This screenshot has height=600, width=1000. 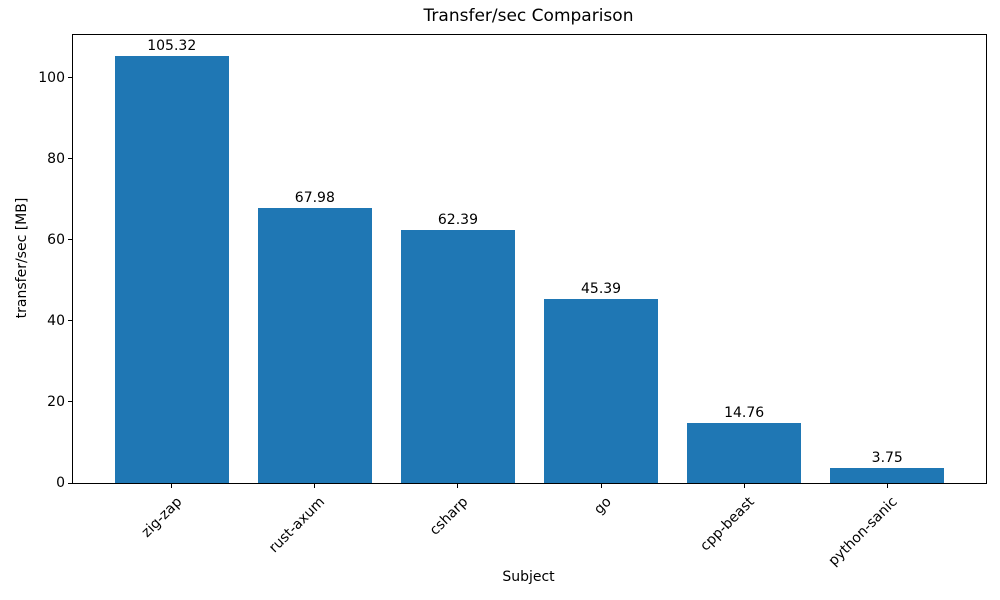 What do you see at coordinates (297, 525) in the screenshot?
I see `x-tick-label: rust-axum` at bounding box center [297, 525].